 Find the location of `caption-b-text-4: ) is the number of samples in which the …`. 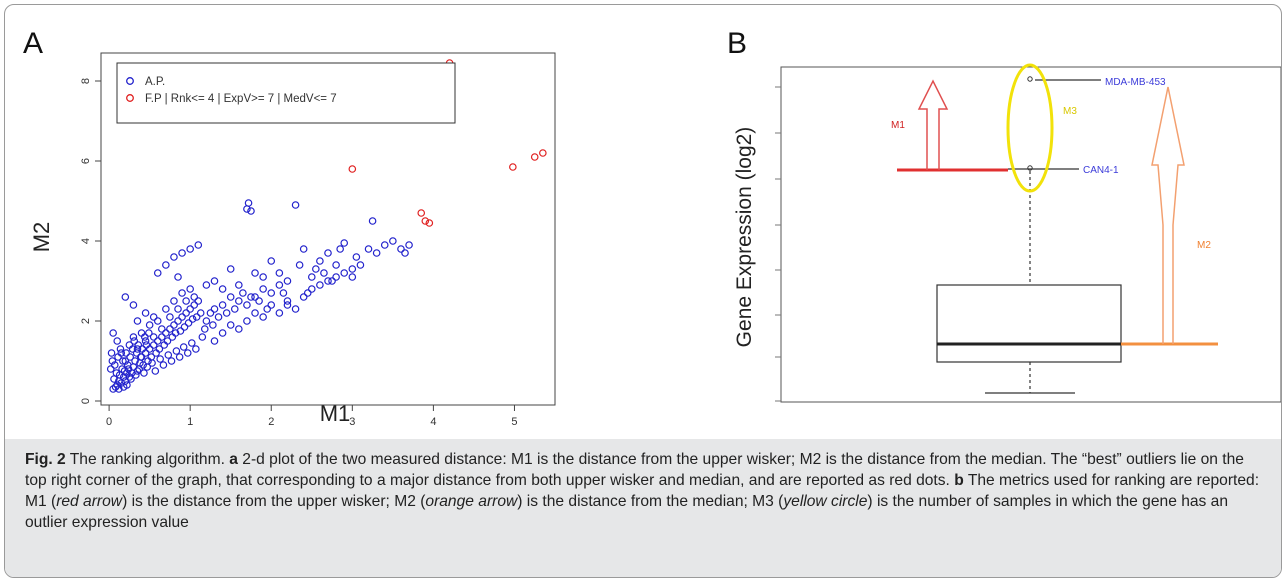

caption-b-text-4: ) is the number of samples in which the … is located at coordinates (627, 512).